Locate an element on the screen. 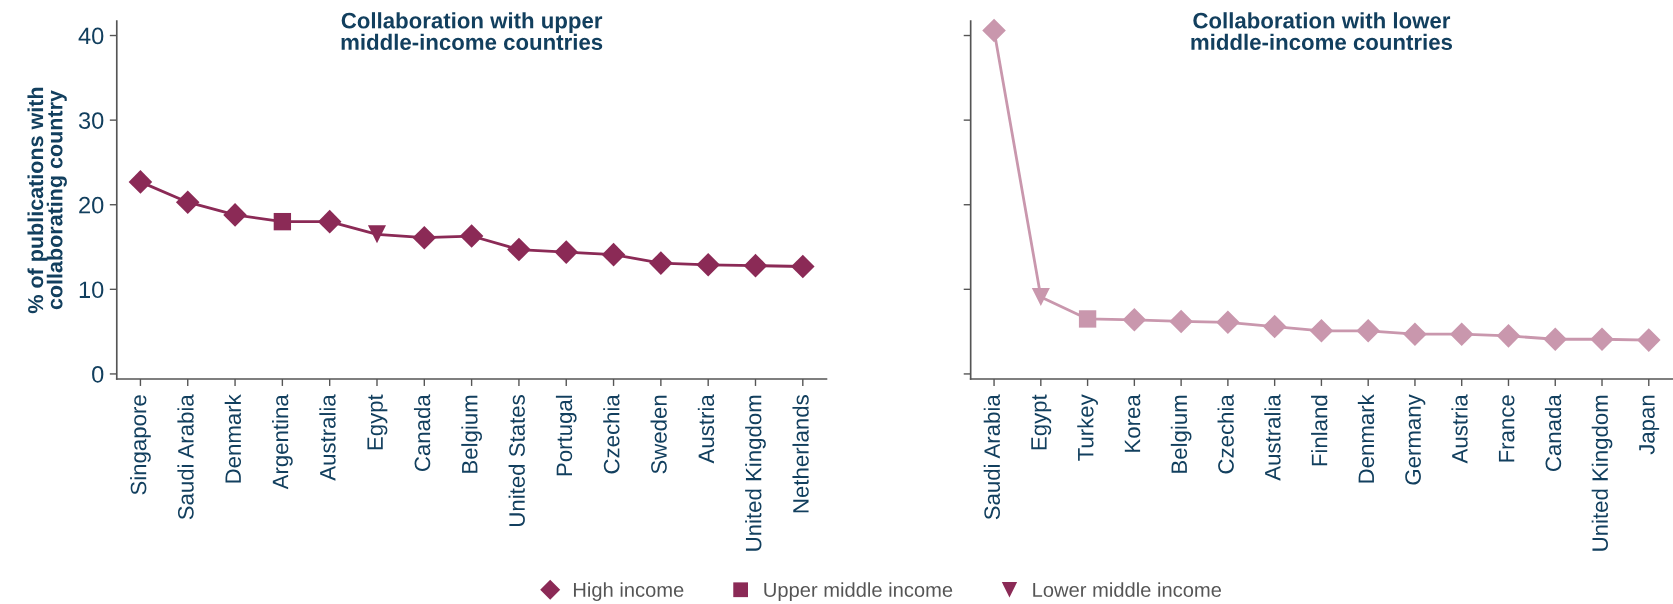 The width and height of the screenshot is (1673, 604). y-axis-title: % of publications with collaborating country is located at coordinates (47, 200).